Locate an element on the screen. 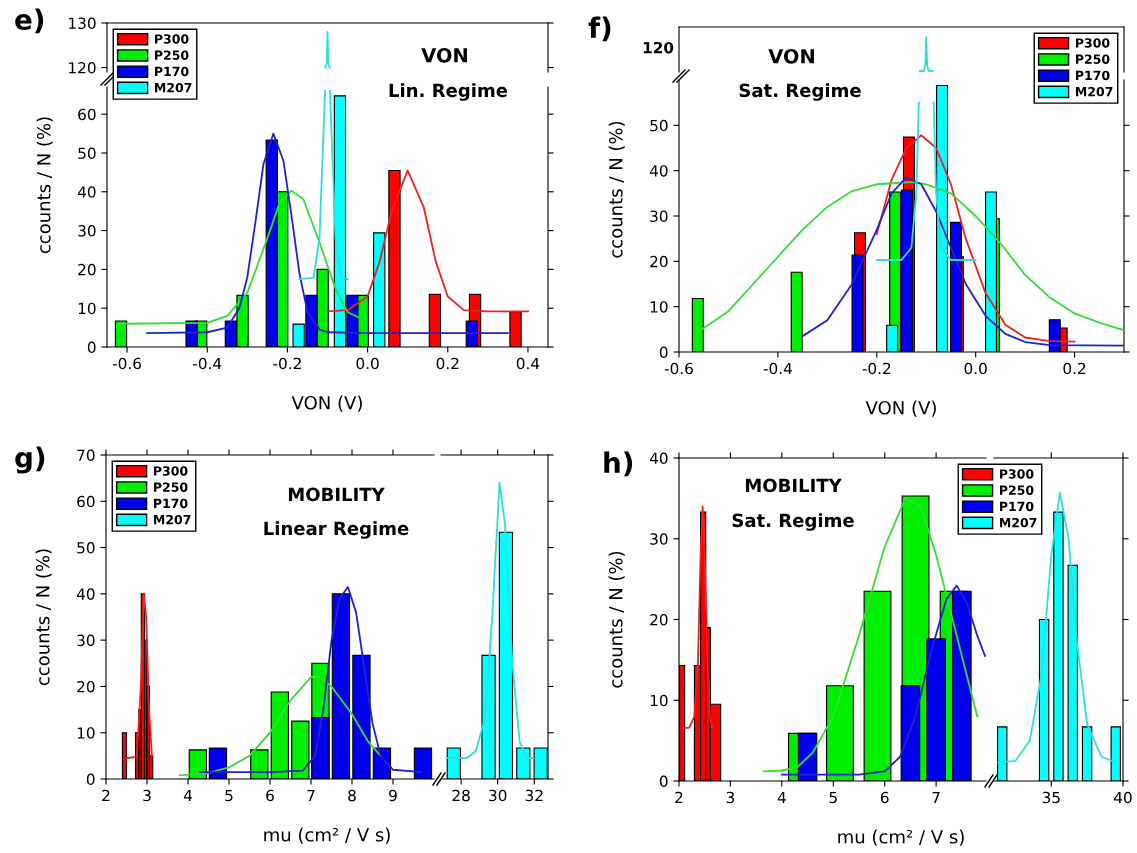  text: g) is located at coordinates (30, 460).